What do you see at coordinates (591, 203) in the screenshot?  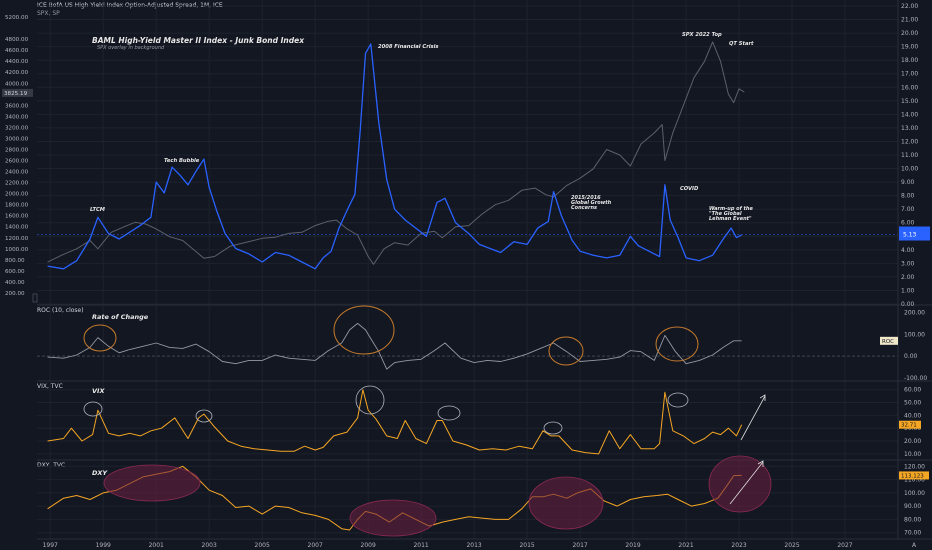 I see `annotation-label: Global Growth` at bounding box center [591, 203].